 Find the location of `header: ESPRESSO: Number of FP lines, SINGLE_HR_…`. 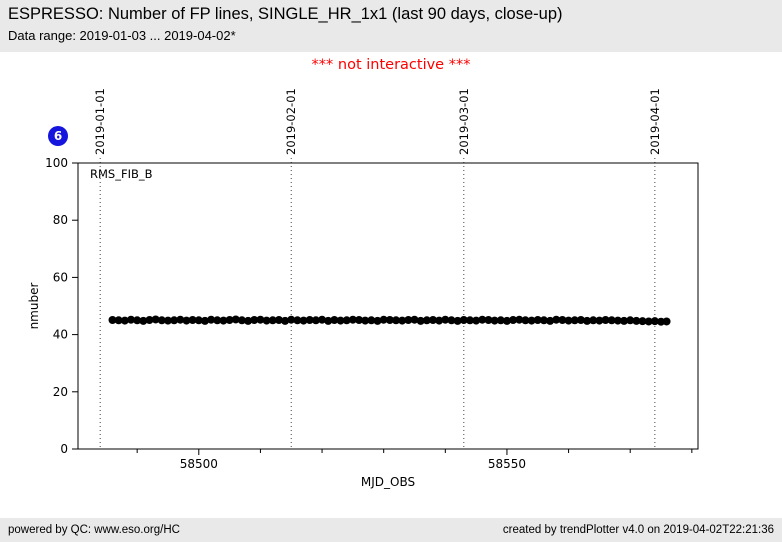

header: ESPRESSO: Number of FP lines, SINGLE_HR_… is located at coordinates (391, 26).